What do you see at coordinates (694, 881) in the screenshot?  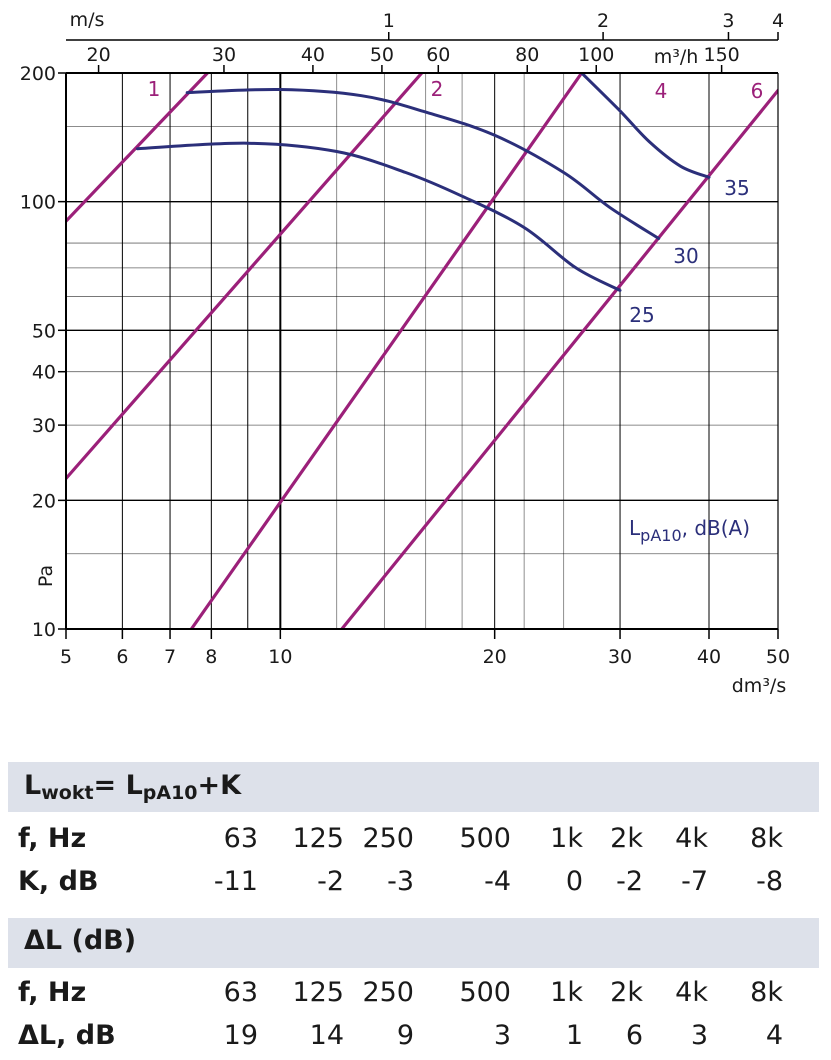 I see `k-value-cell: -7` at bounding box center [694, 881].